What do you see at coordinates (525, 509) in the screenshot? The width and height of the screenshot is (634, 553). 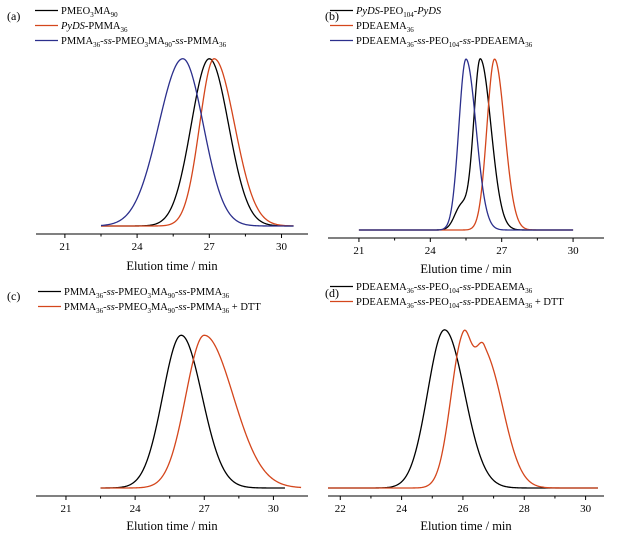 I see `x-tick-label: 28` at bounding box center [525, 509].